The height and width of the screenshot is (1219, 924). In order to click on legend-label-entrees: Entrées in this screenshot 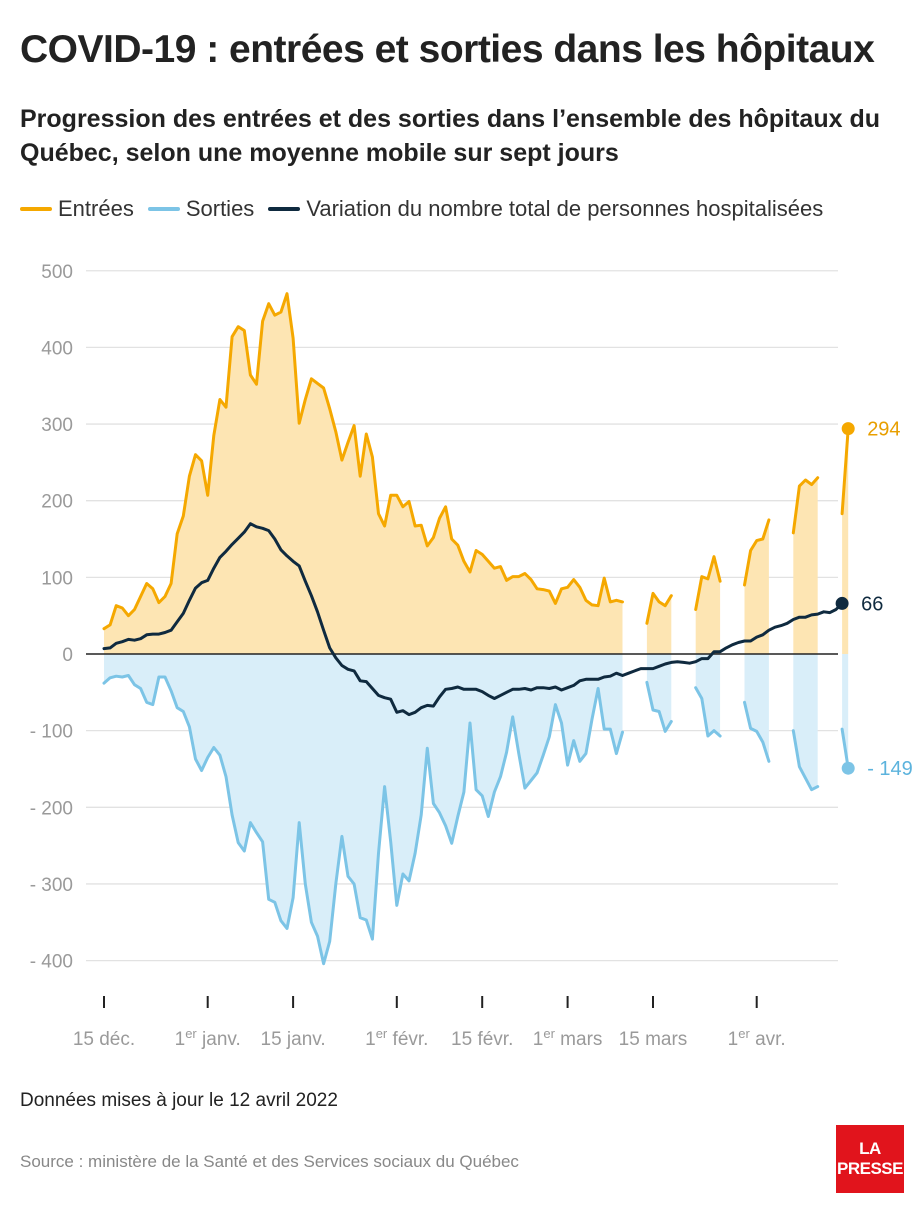, I will do `click(96, 208)`.